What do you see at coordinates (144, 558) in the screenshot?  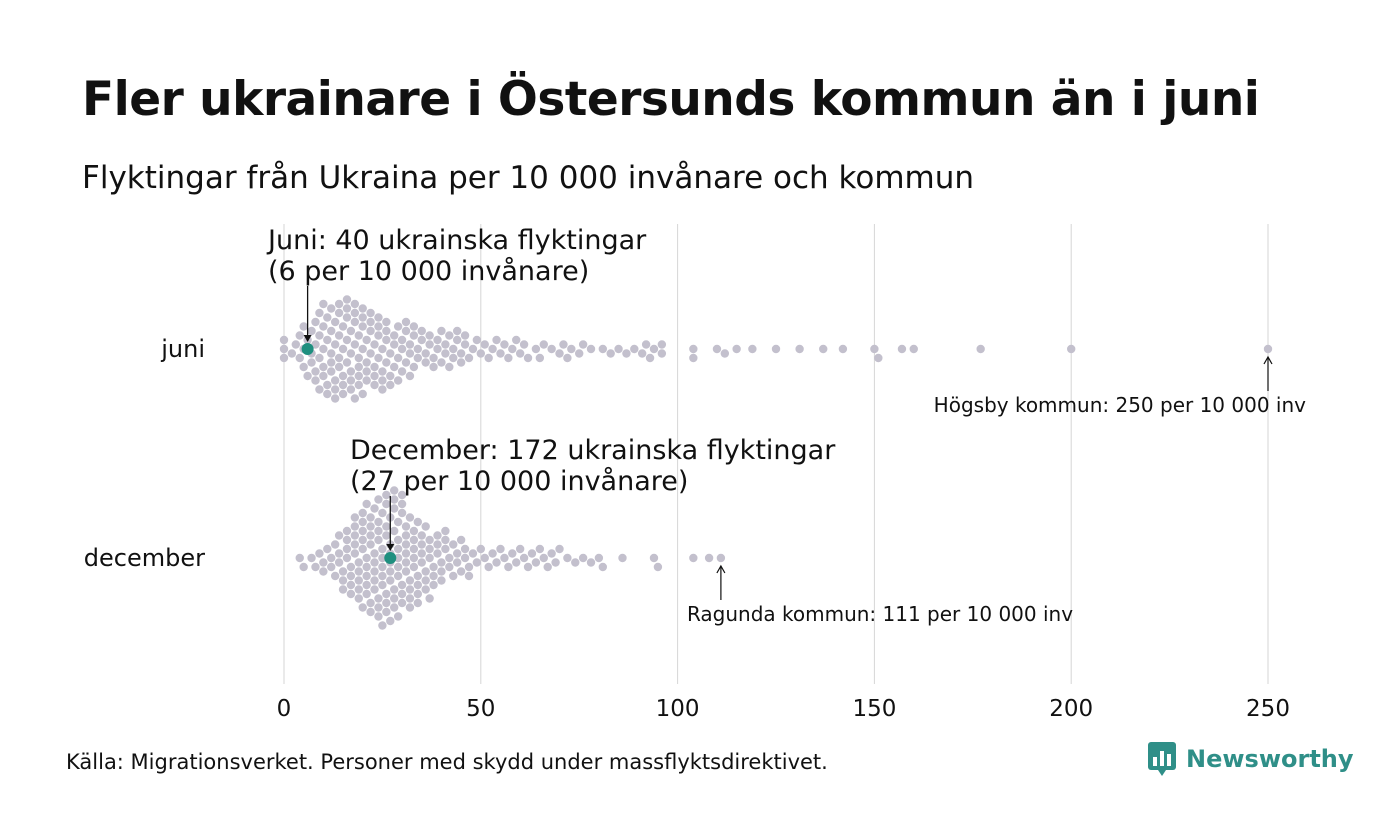 I see `row-label: december` at bounding box center [144, 558].